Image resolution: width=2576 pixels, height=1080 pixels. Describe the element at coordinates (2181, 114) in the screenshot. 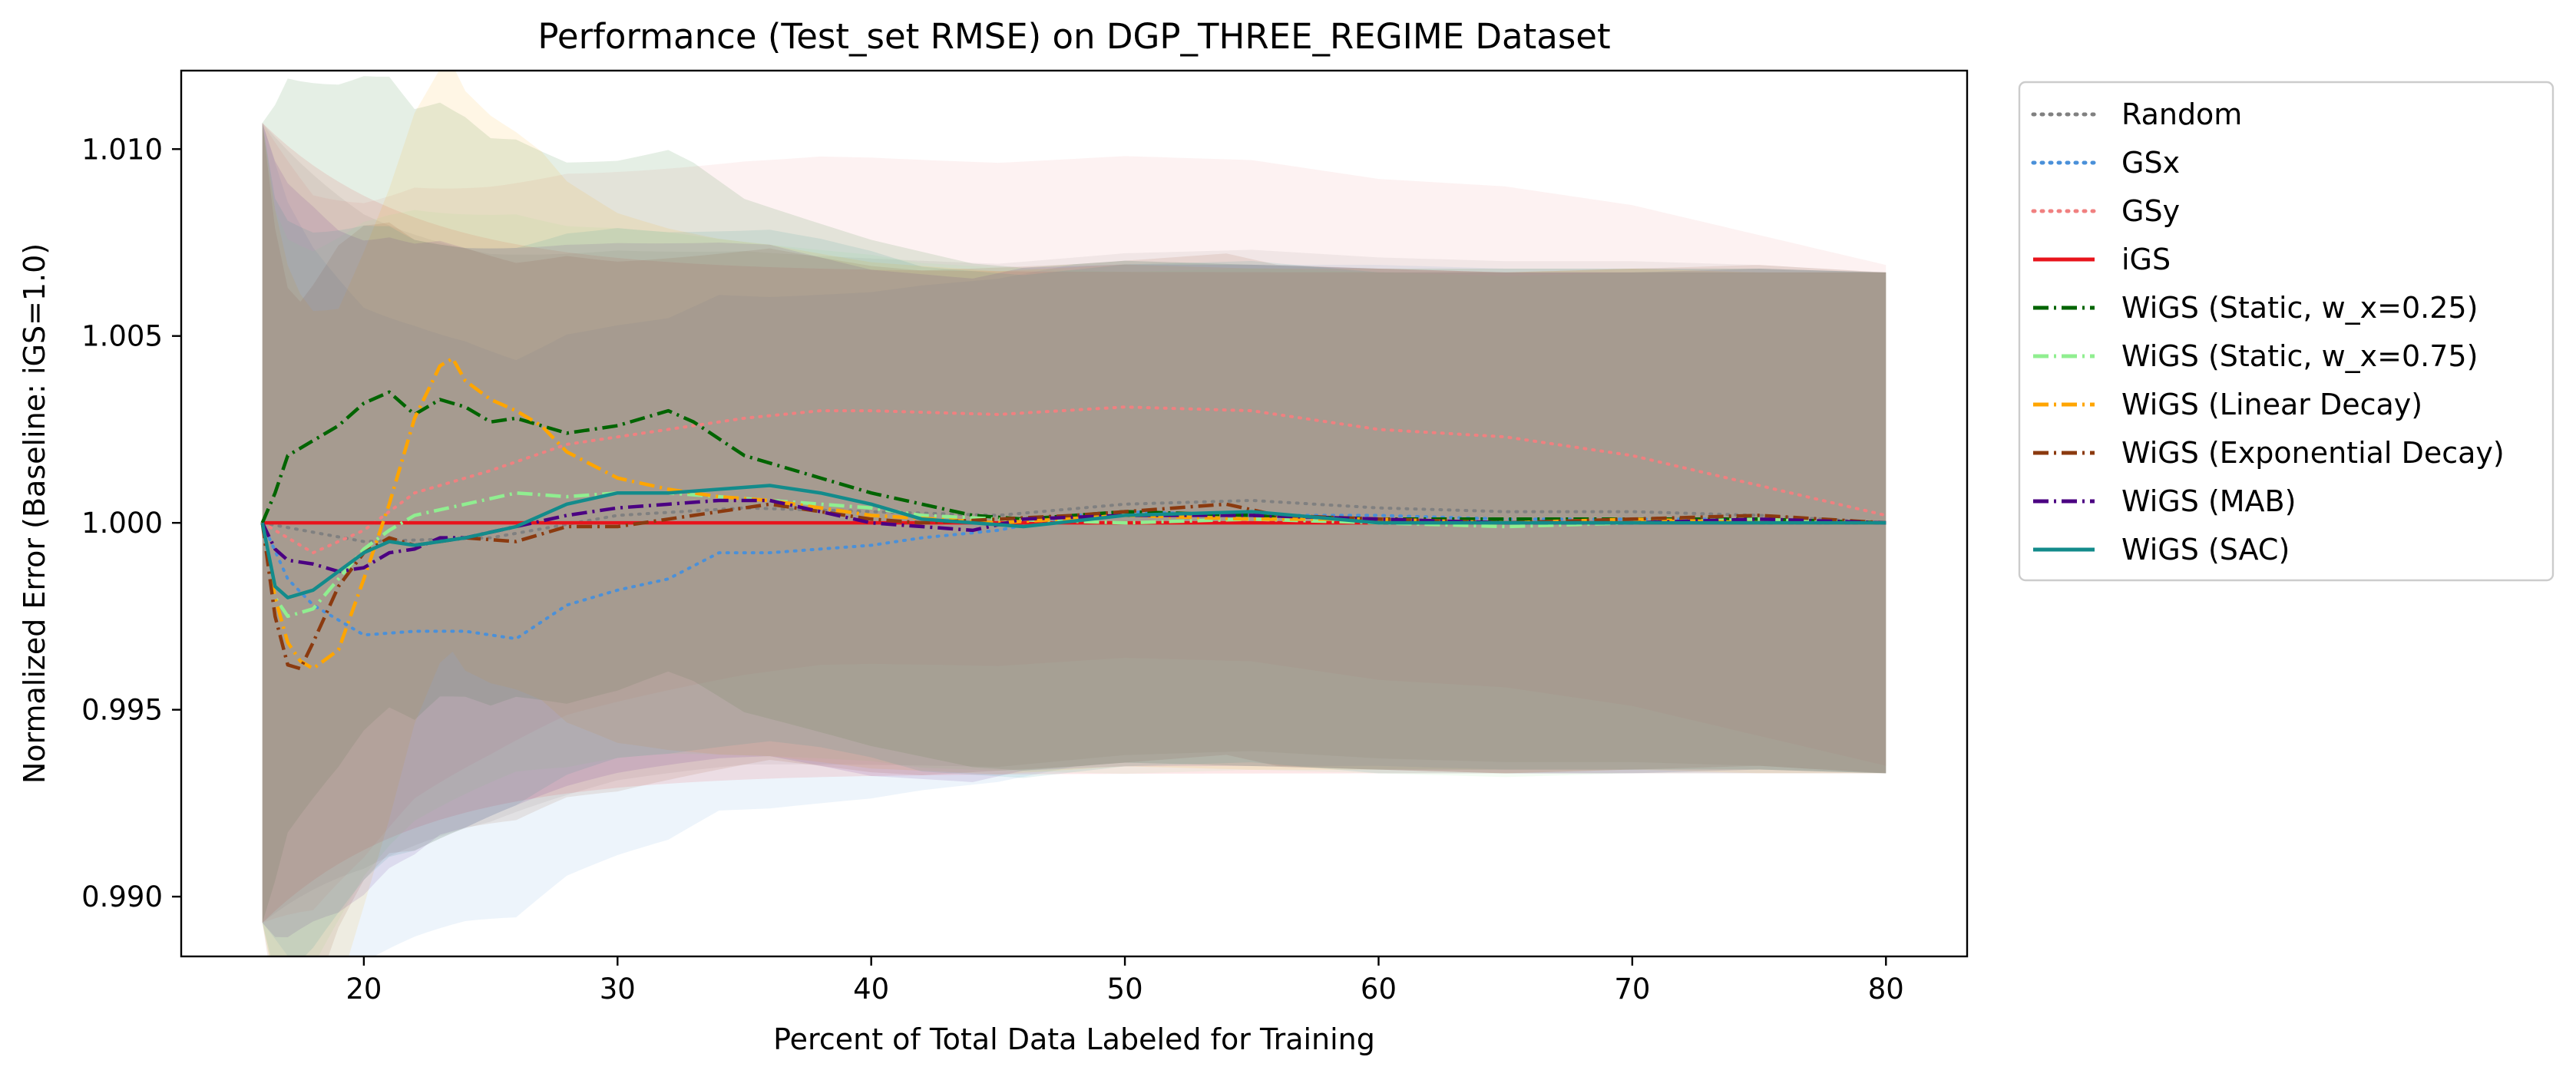

I see `legend-label: Random` at that location.